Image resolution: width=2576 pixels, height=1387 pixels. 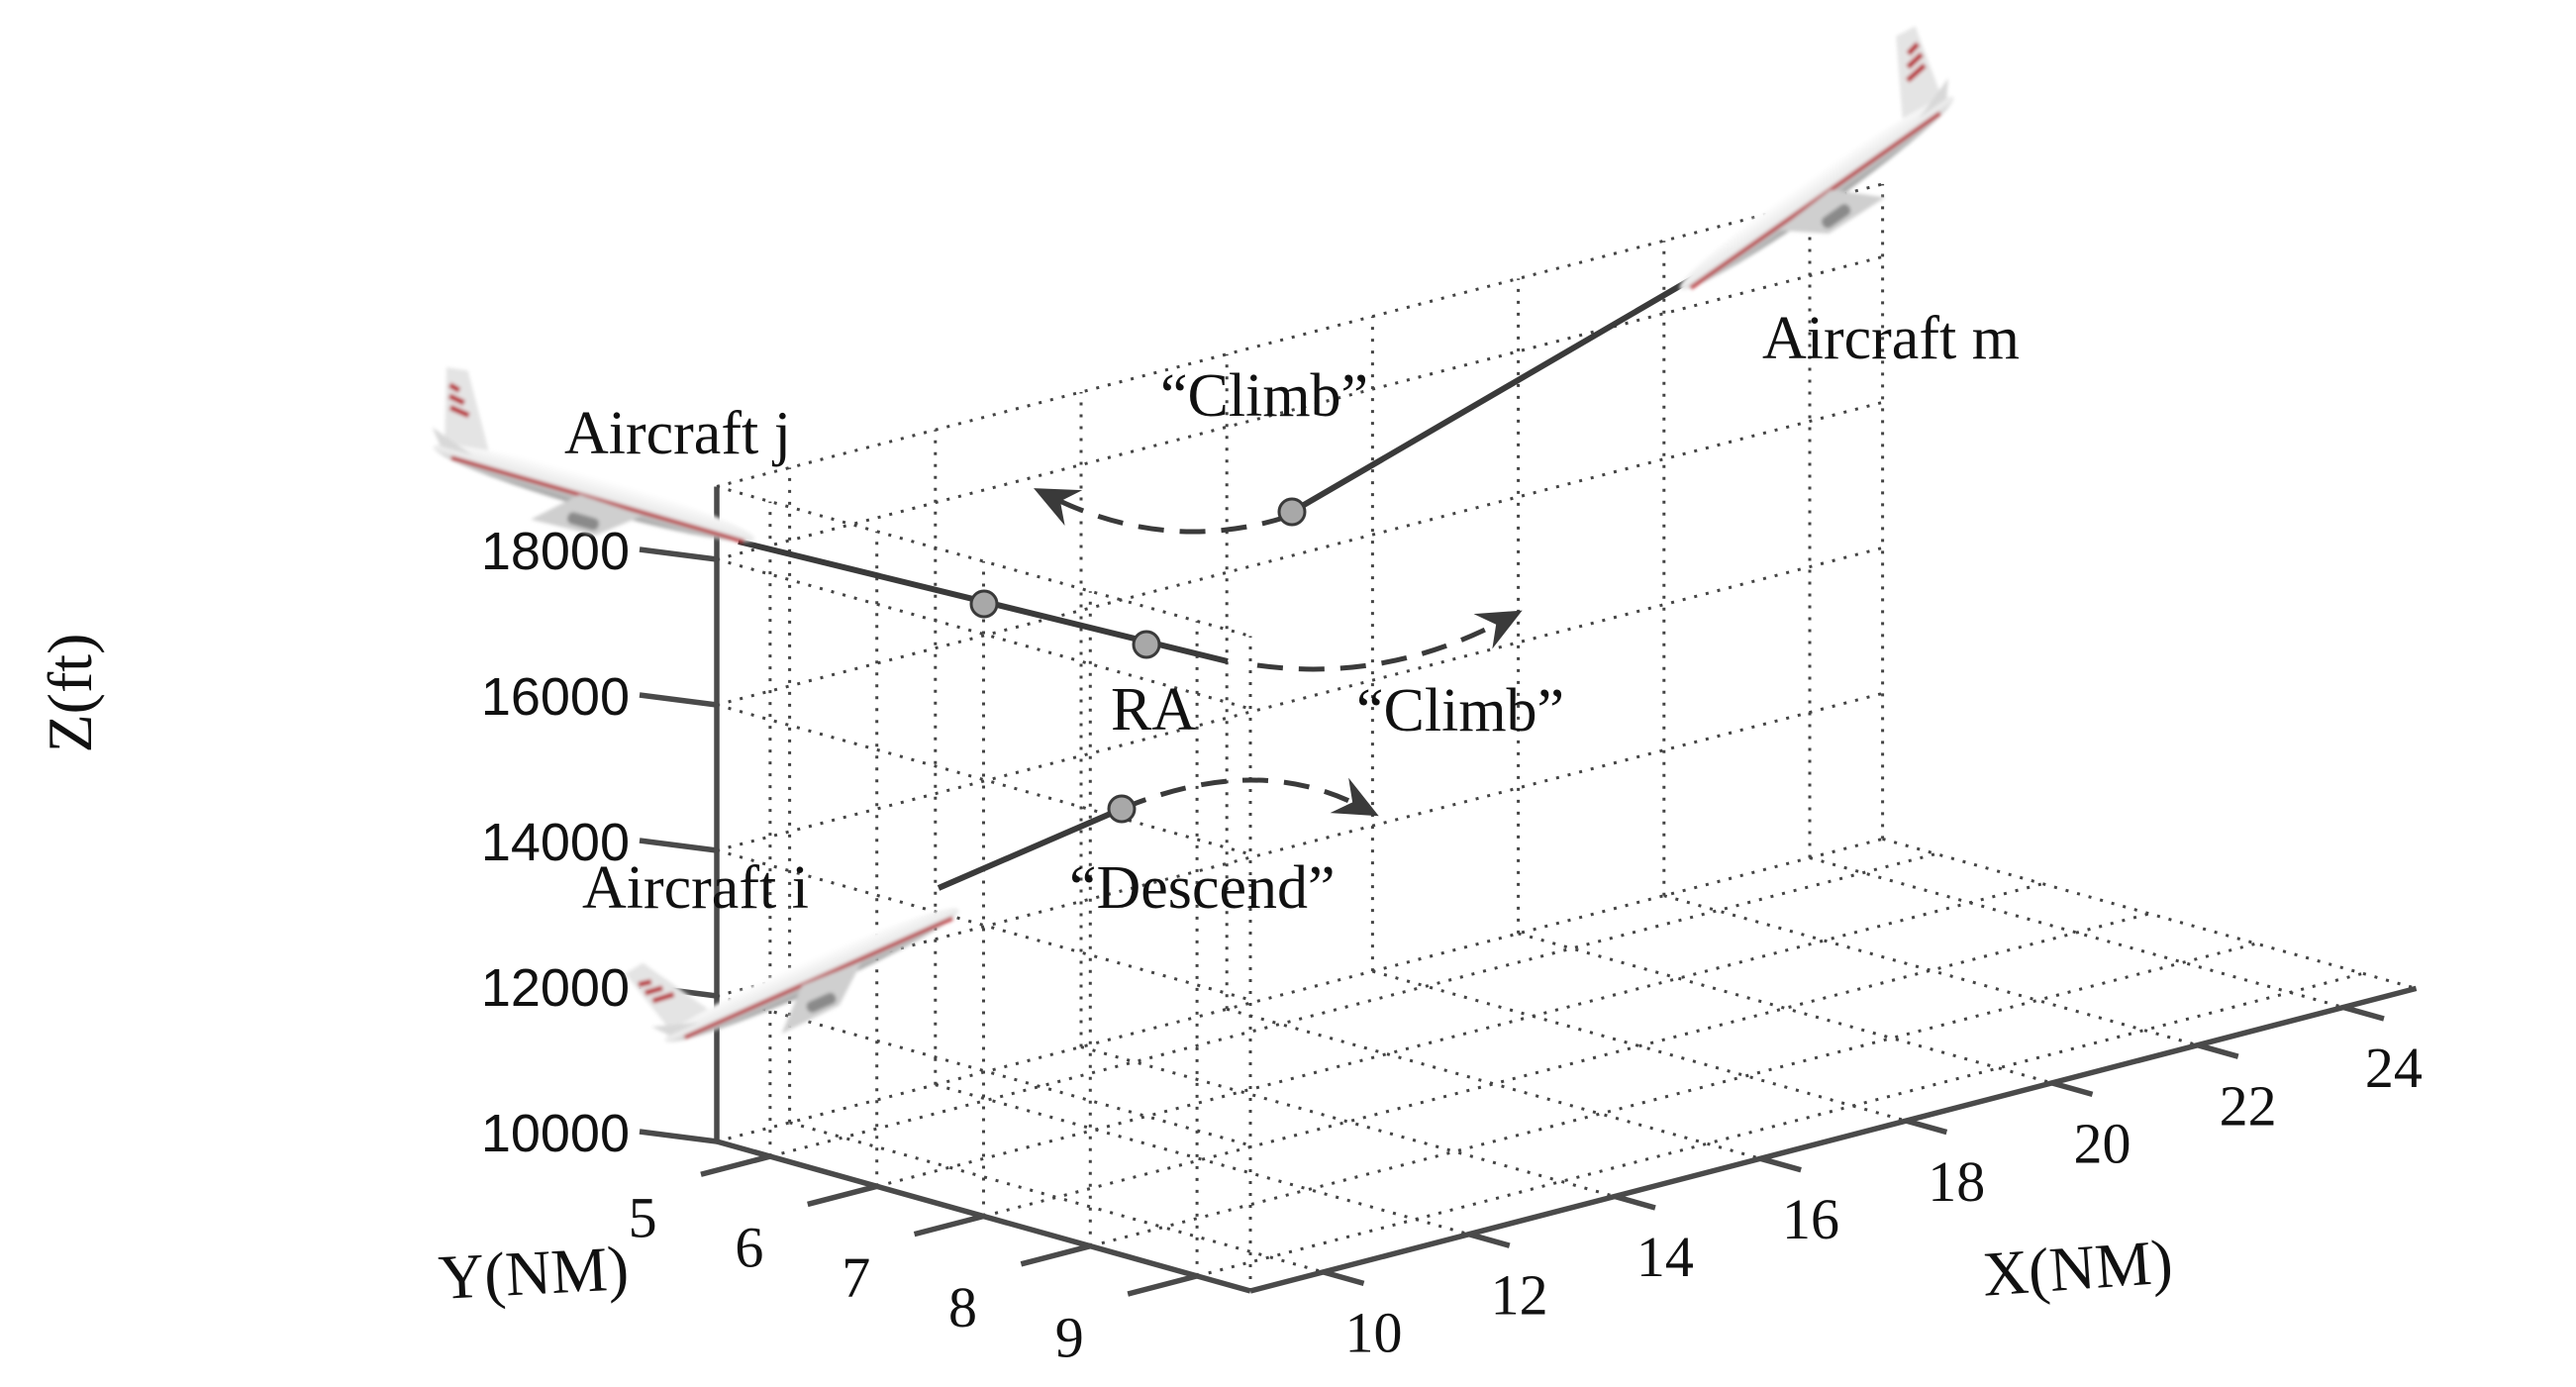 What do you see at coordinates (856, 1278) in the screenshot?
I see `y-tick-label: 7` at bounding box center [856, 1278].